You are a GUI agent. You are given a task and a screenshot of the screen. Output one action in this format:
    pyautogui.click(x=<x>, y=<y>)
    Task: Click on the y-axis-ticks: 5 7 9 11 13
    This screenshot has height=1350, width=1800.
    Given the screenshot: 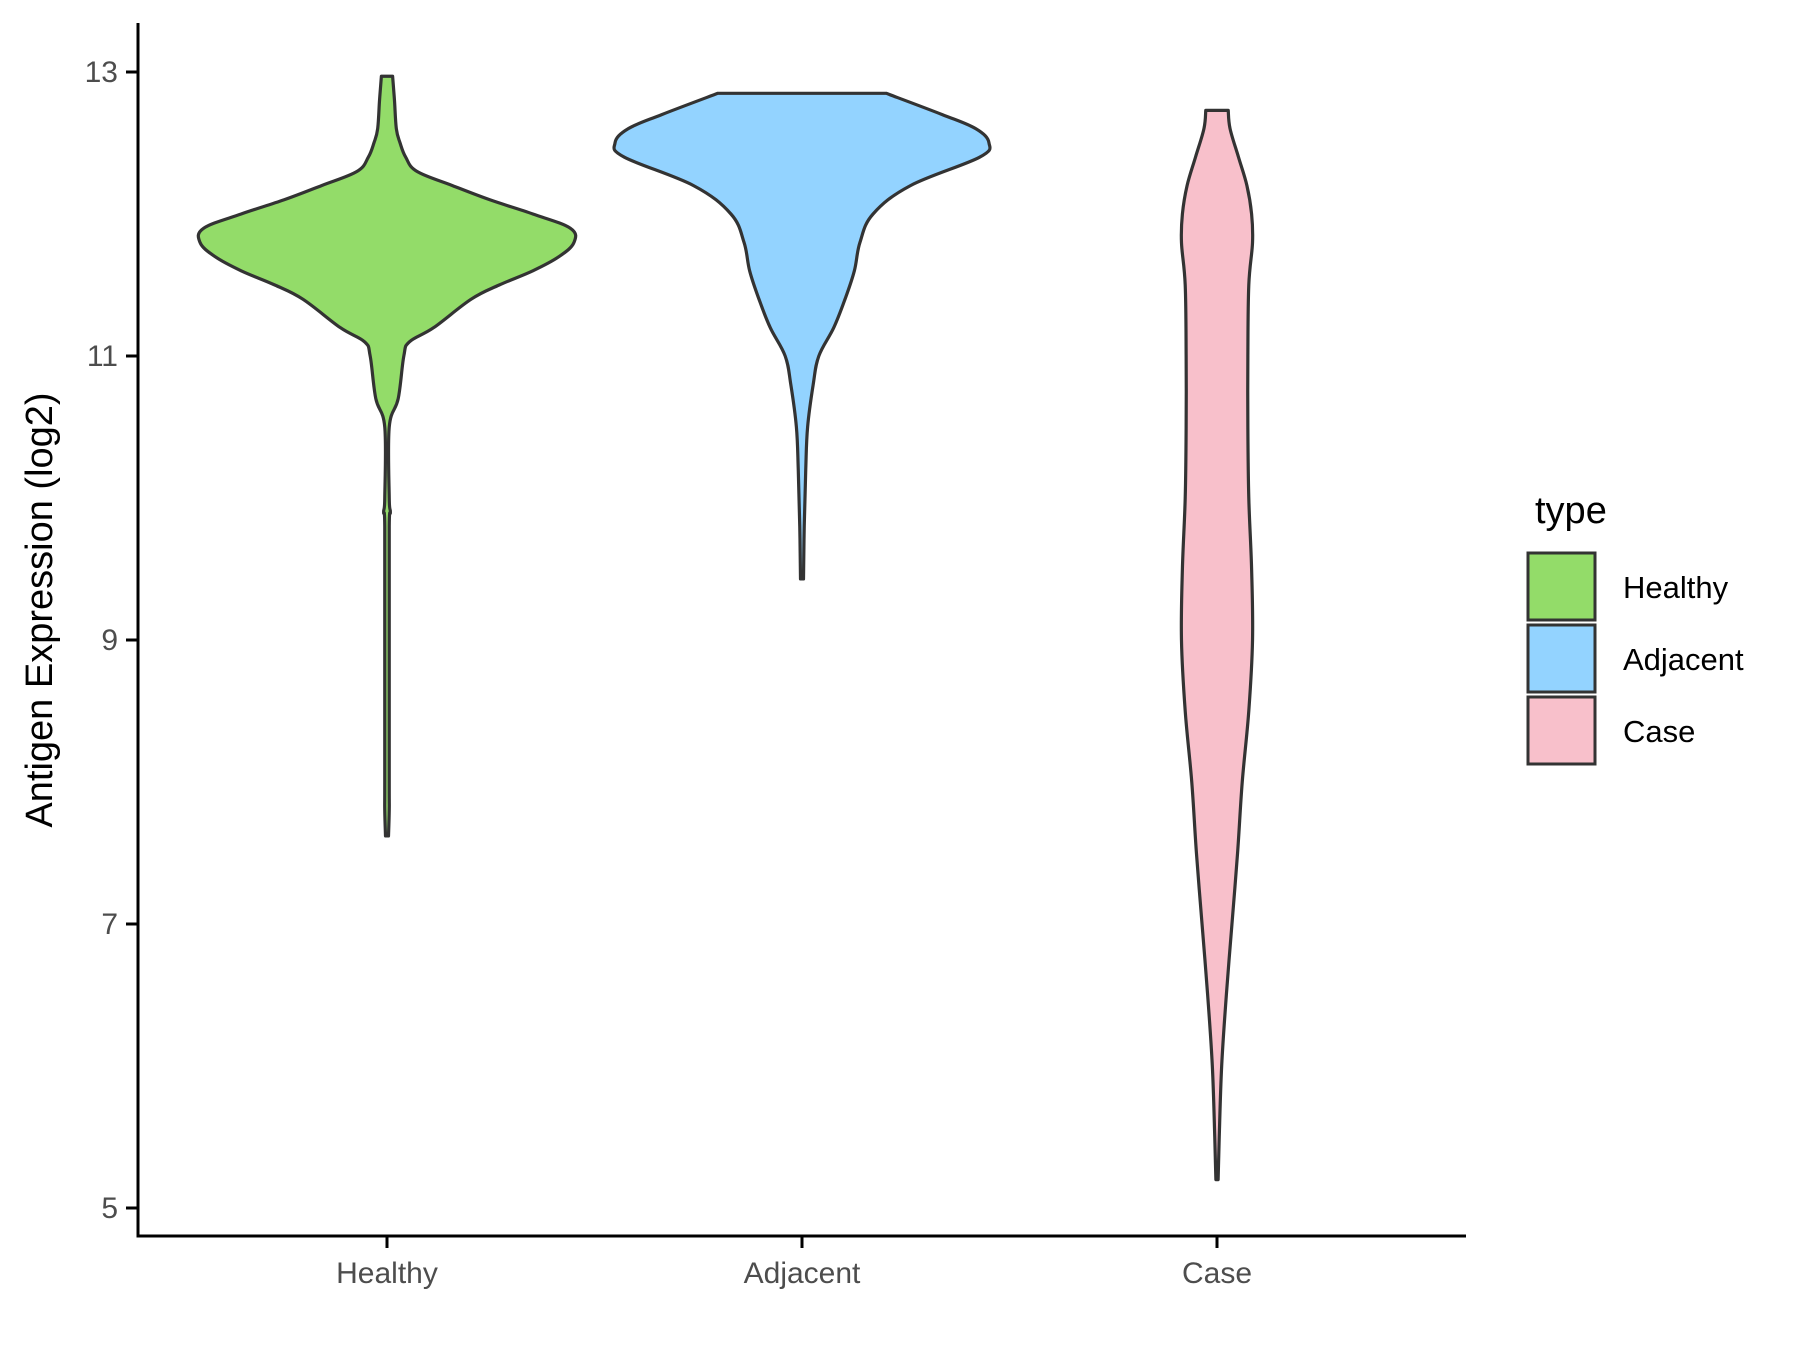 What is the action you would take?
    pyautogui.click(x=111, y=640)
    